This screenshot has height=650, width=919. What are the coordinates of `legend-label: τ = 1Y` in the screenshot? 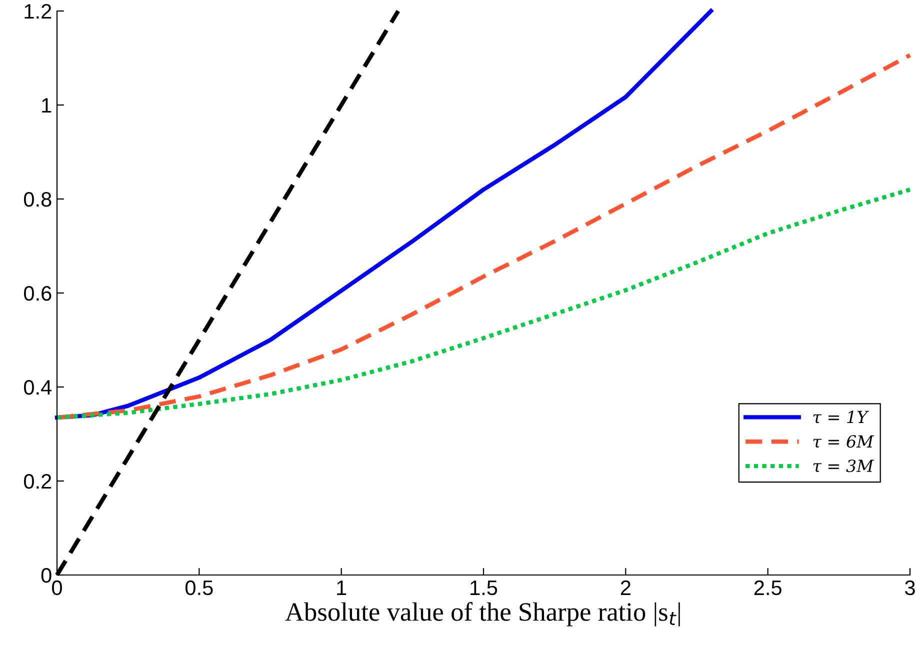 It's located at (841, 417).